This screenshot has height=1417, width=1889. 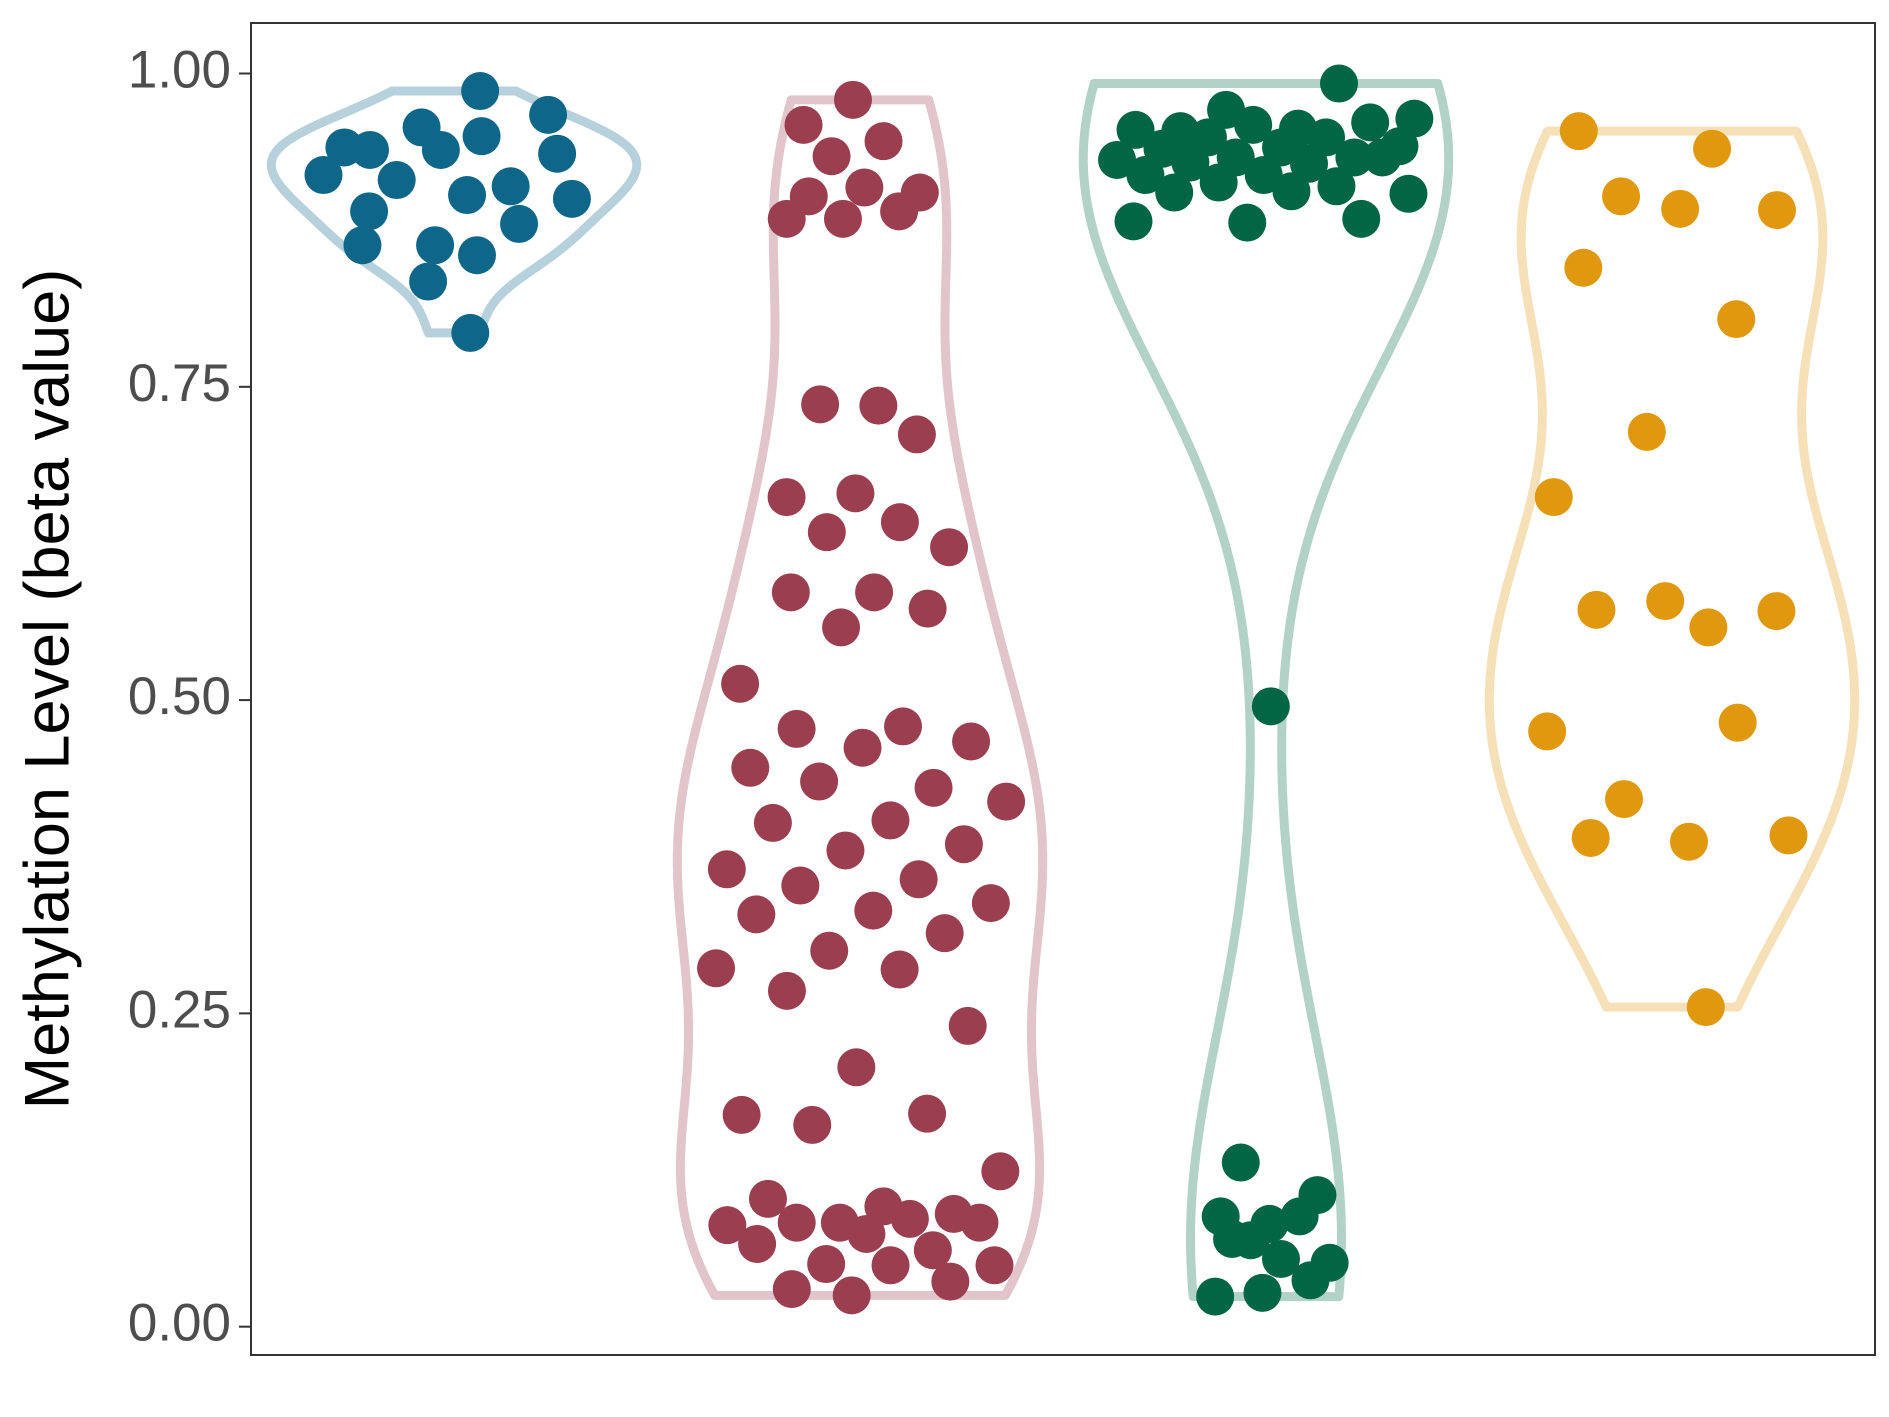 What do you see at coordinates (179, 383) in the screenshot?
I see `y-tick-label: 0.75` at bounding box center [179, 383].